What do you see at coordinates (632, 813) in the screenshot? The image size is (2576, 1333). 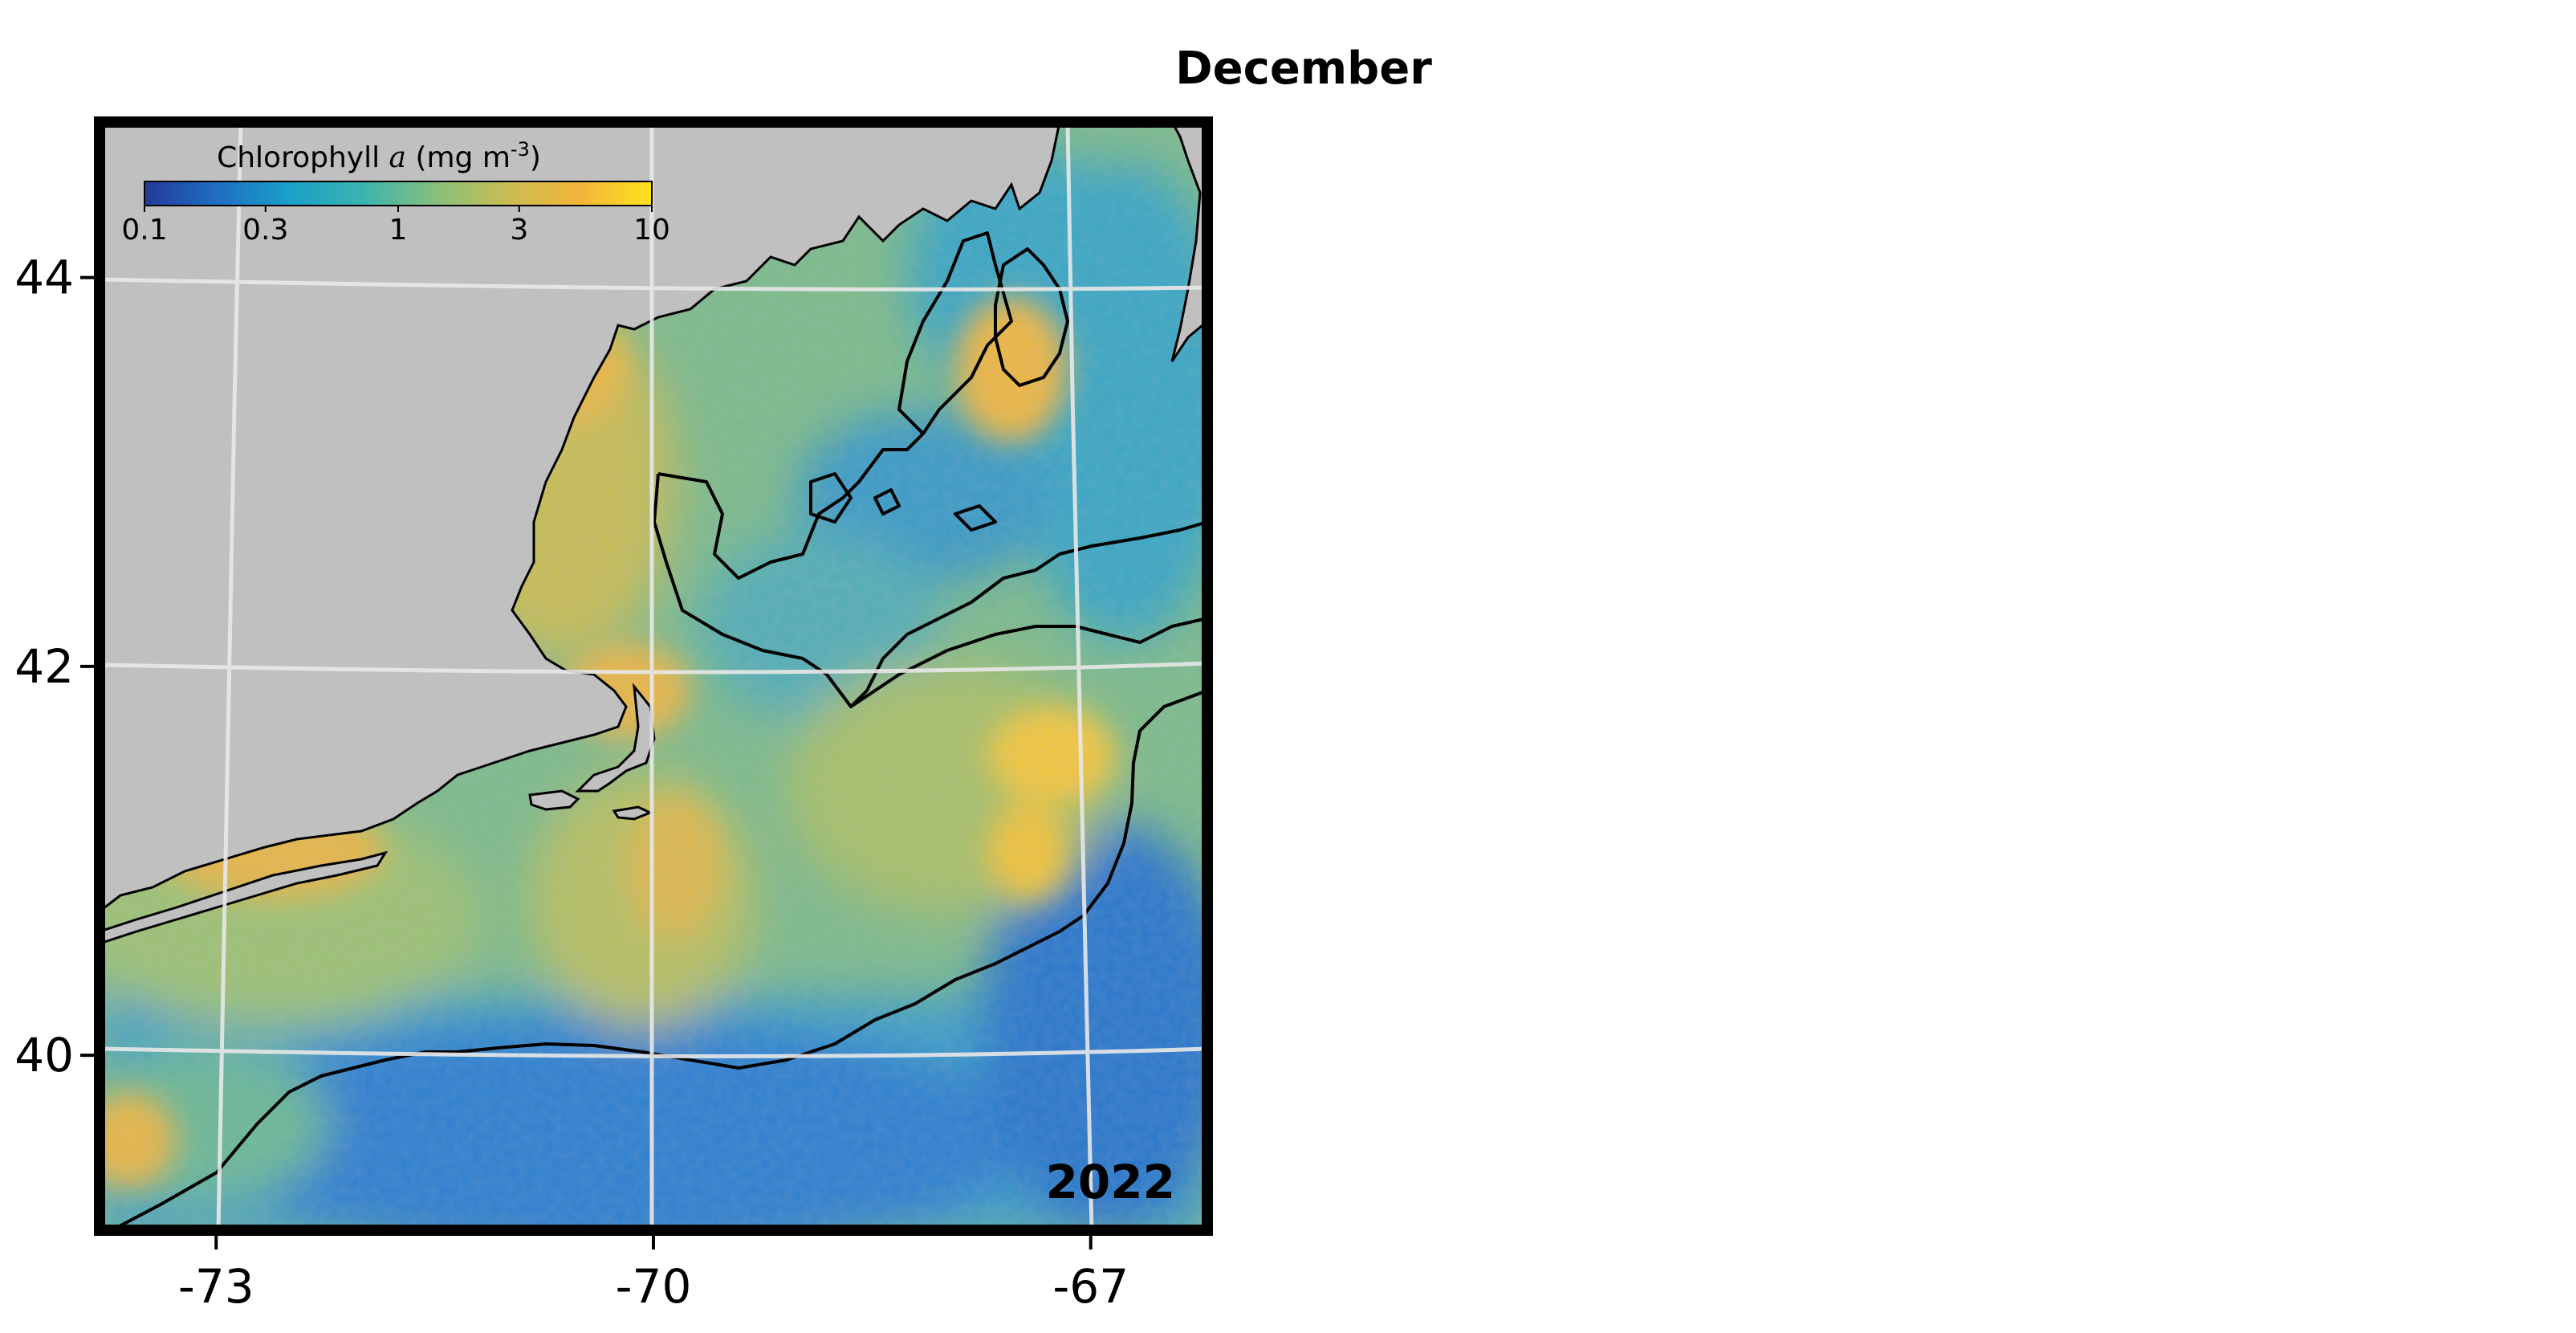 I see `nantucket` at bounding box center [632, 813].